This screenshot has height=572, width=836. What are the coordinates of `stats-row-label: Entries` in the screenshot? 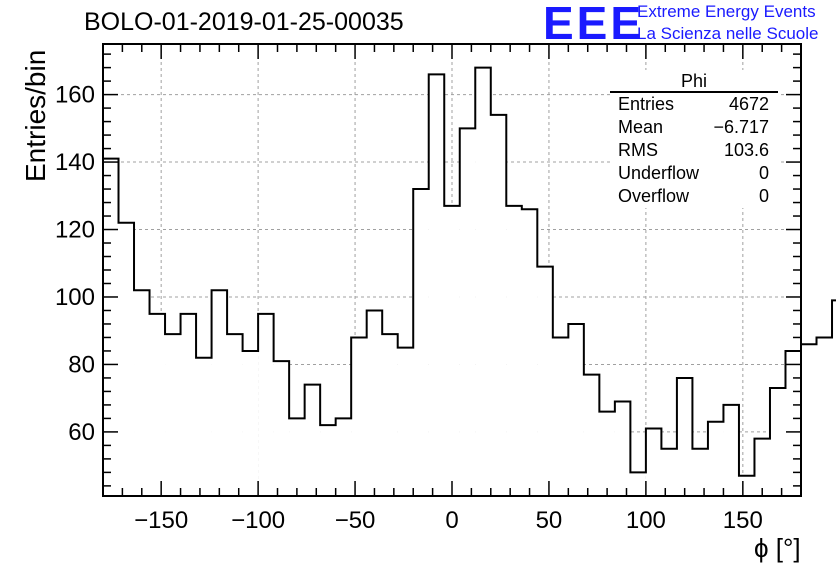 It's located at (646, 104).